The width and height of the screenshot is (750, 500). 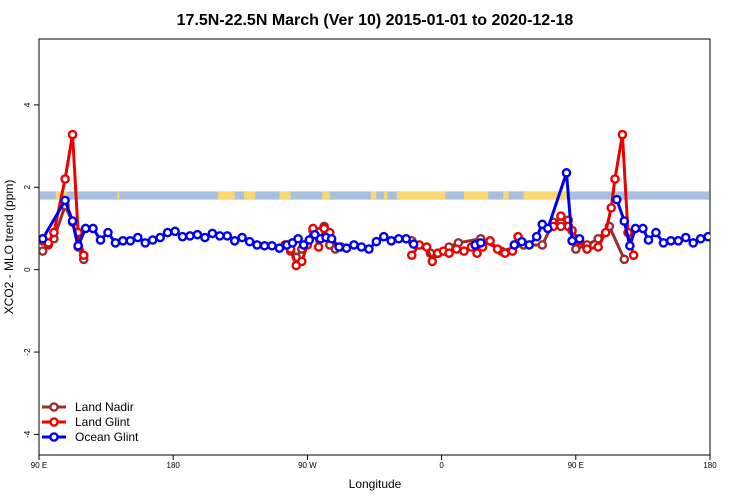 I want to click on x-tick-label: 90 W, so click(x=307, y=465).